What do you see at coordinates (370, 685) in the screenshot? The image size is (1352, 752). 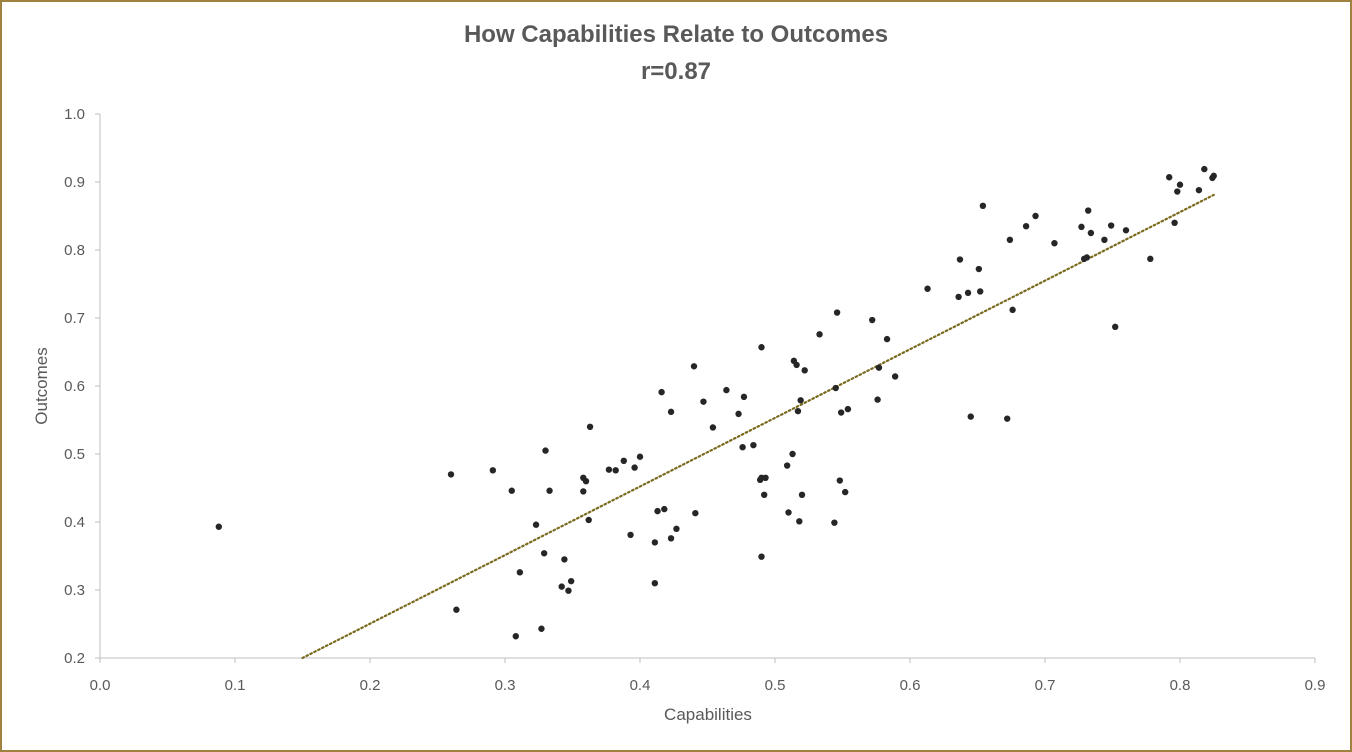 I see `x-tick-label: 0.2` at bounding box center [370, 685].